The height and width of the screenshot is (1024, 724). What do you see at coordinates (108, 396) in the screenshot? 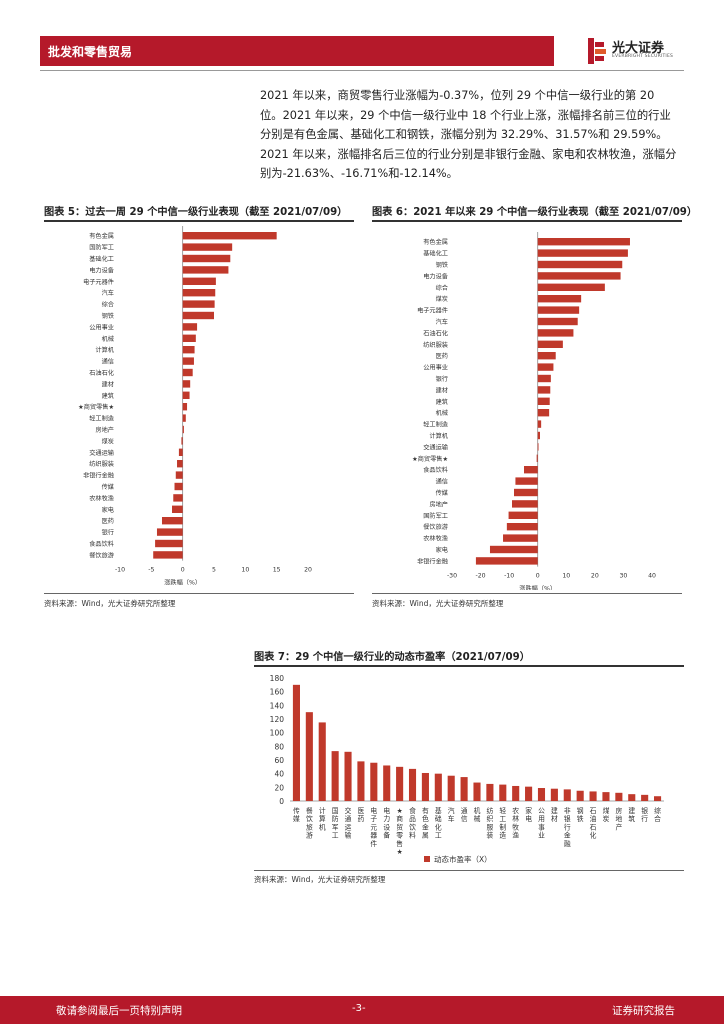
I see `fig5-category-label: 建筑` at bounding box center [108, 396].